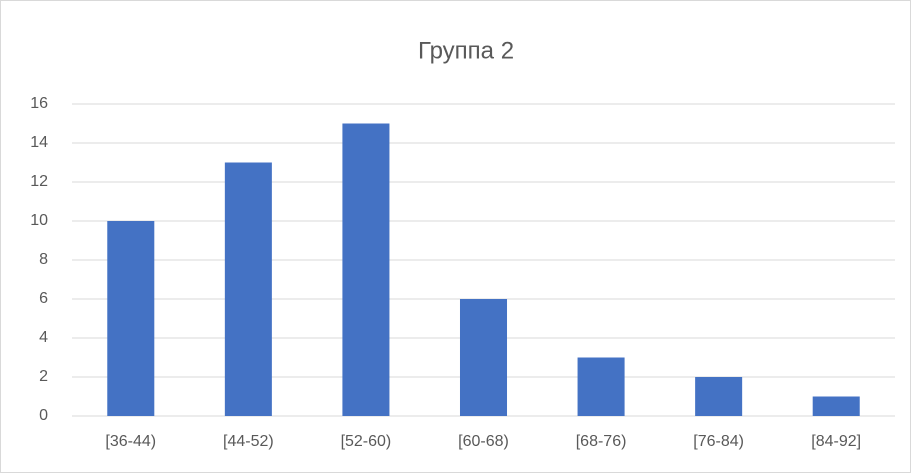 This screenshot has height=474, width=912. Describe the element at coordinates (39, 220) in the screenshot. I see `y-tick-label: 10` at that location.